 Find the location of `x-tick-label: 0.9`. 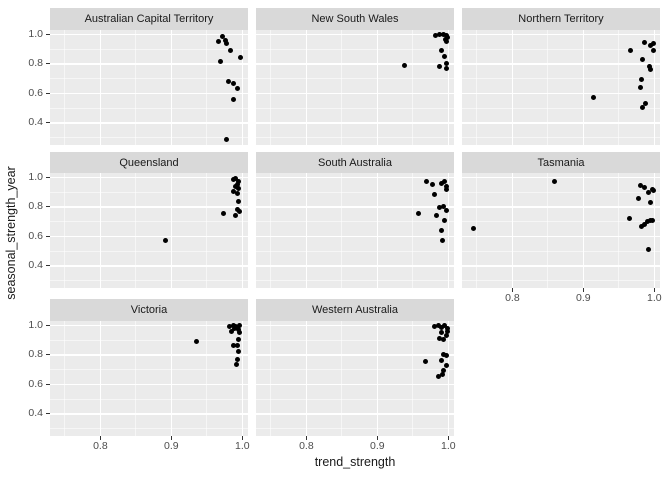

x-tick-label: 0.9 is located at coordinates (171, 446).